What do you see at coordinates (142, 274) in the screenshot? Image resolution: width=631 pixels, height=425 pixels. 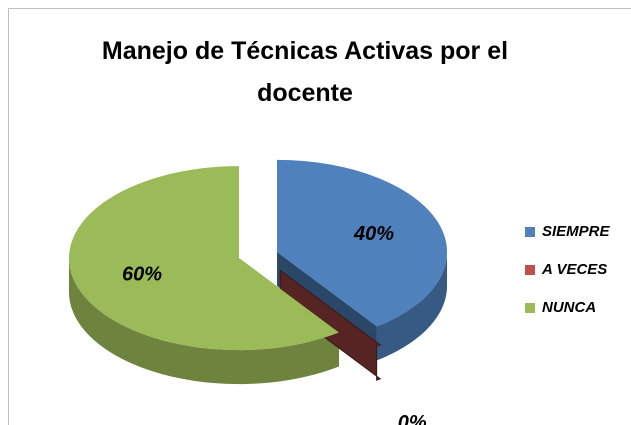 I see `data-label: 60%` at bounding box center [142, 274].